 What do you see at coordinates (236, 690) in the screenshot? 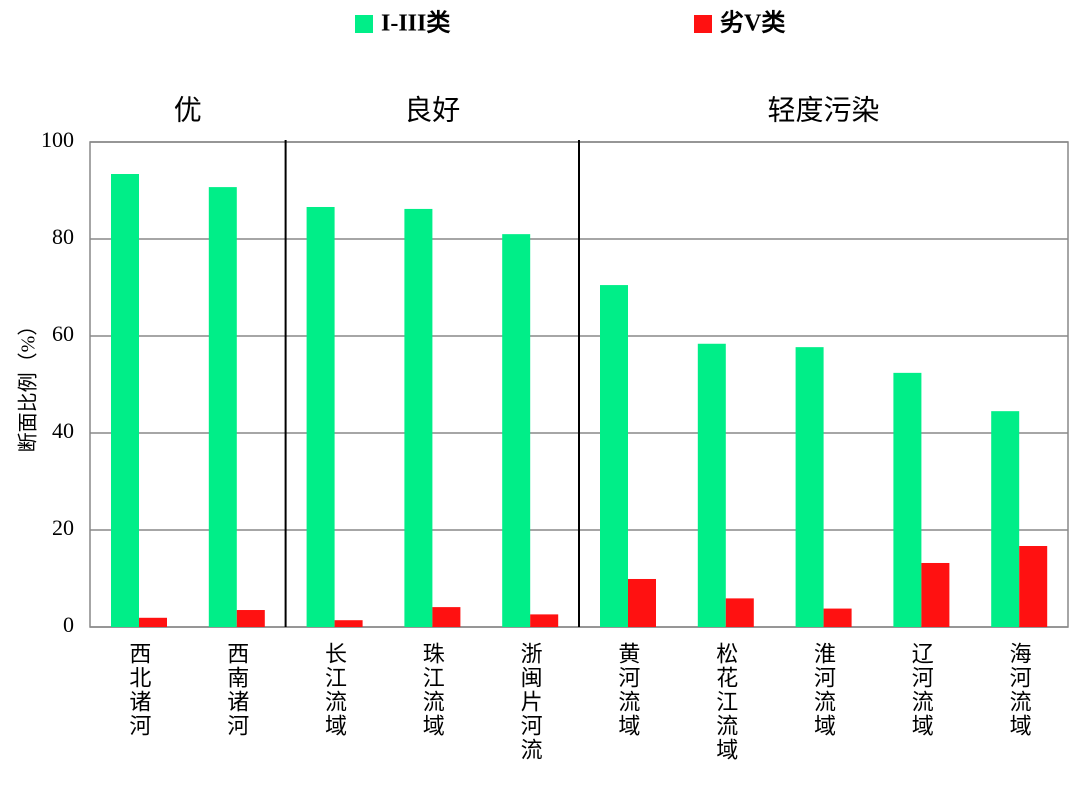
I see `x-tick-label: 西南诸河` at bounding box center [236, 690].